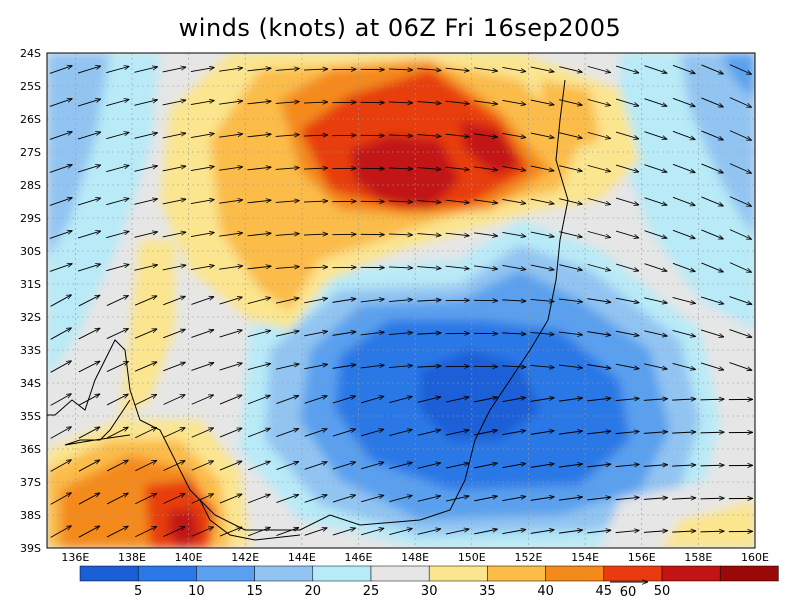 The width and height of the screenshot is (800, 600). I want to click on lon-tick-label: 148E, so click(415, 557).